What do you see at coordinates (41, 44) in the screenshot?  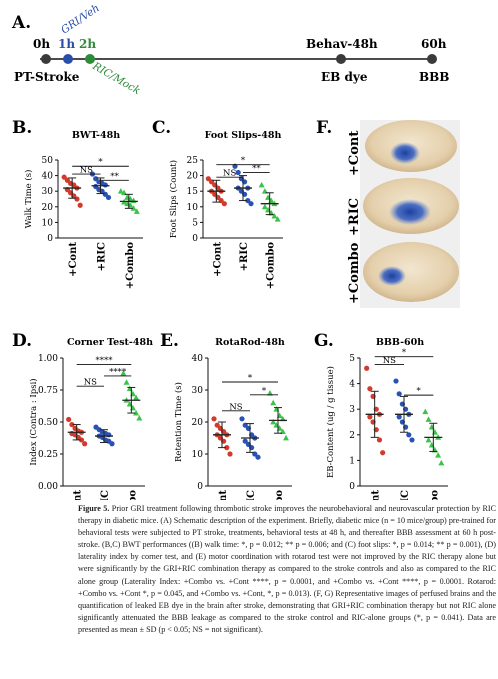 I see `timeline-label-0h: 0h` at bounding box center [41, 44].